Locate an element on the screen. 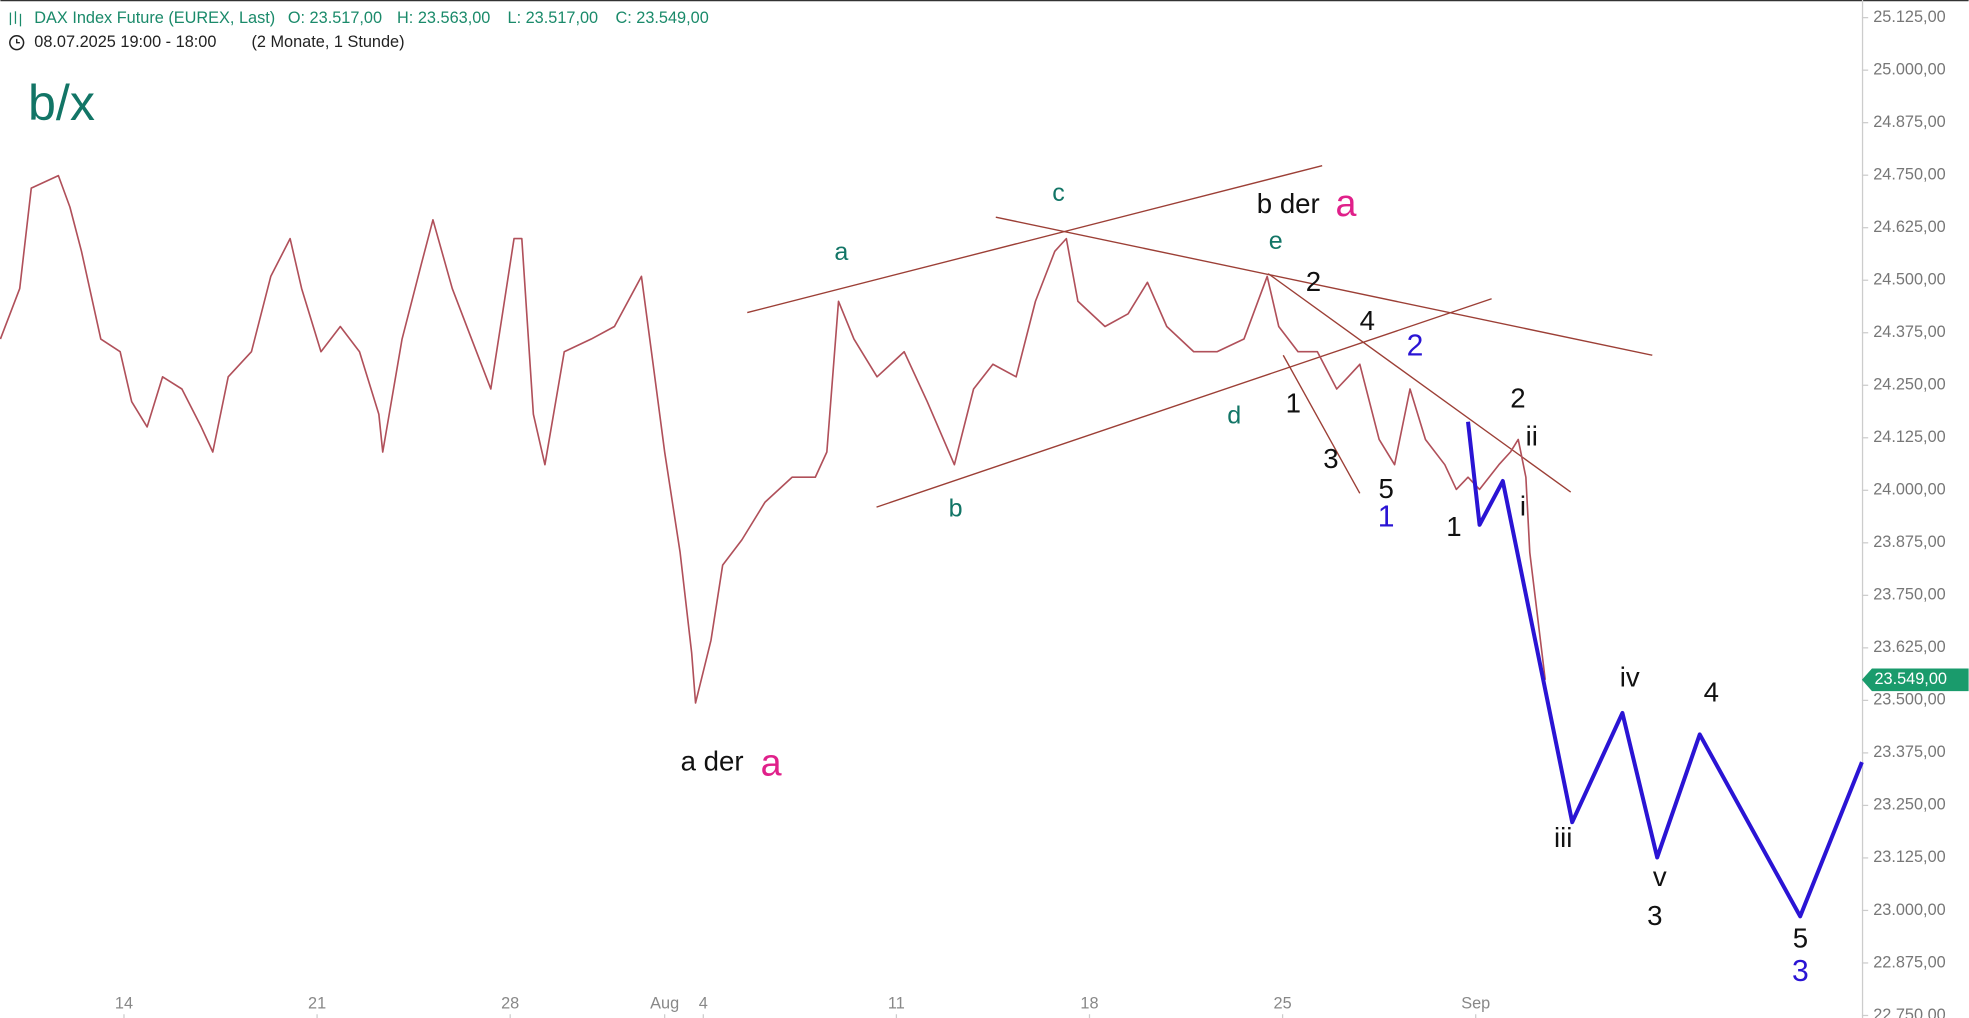 Image resolution: width=1969 pixels, height=1018 pixels. clock-hands is located at coordinates (18, 41).